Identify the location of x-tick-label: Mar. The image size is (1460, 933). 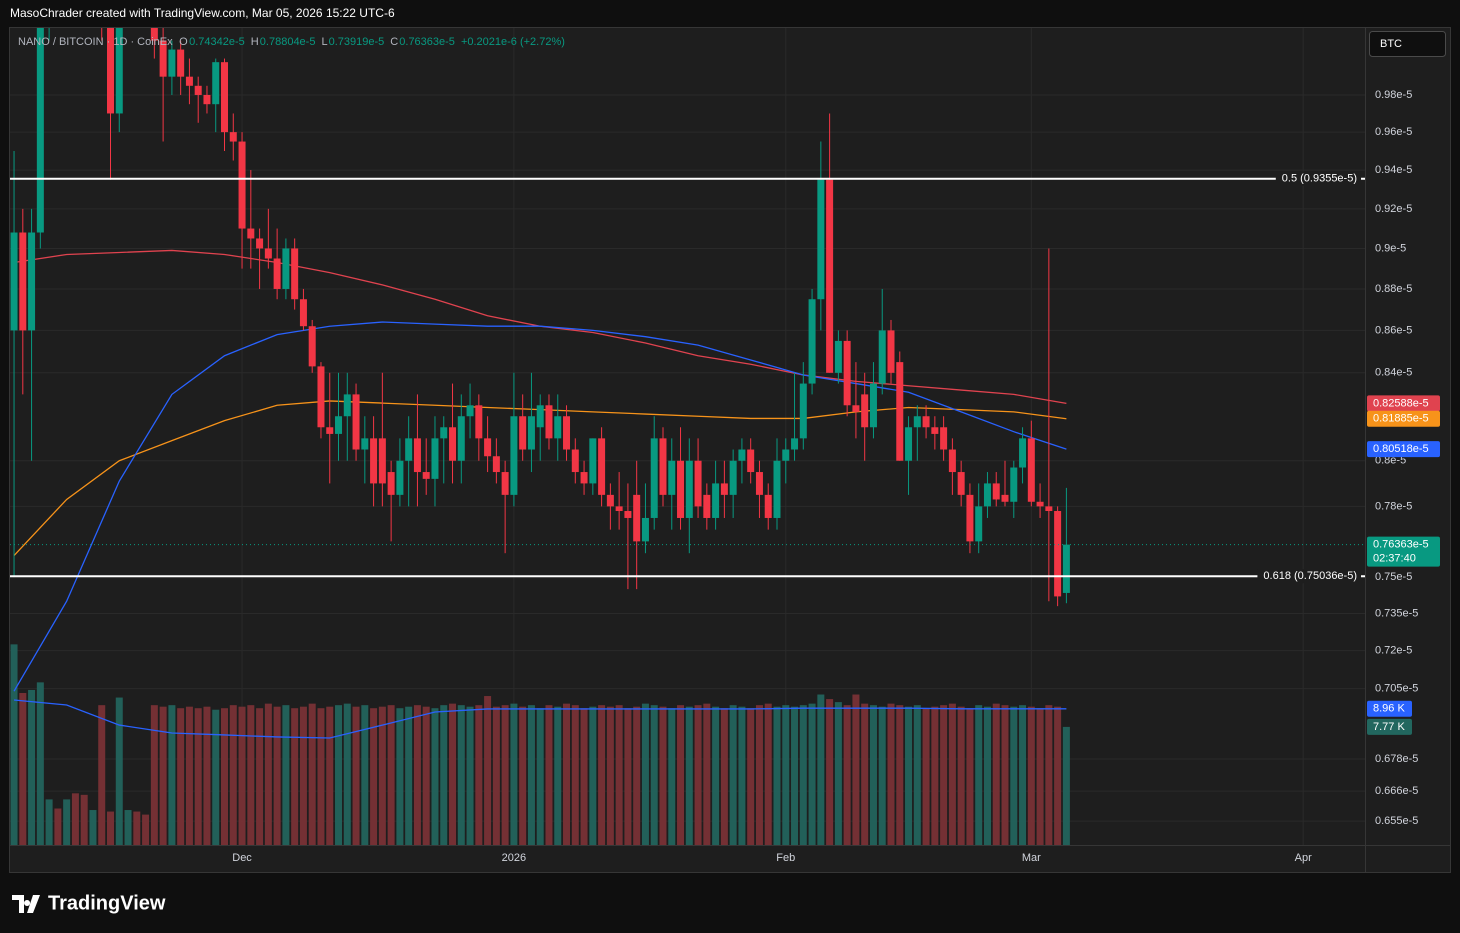
(1031, 858).